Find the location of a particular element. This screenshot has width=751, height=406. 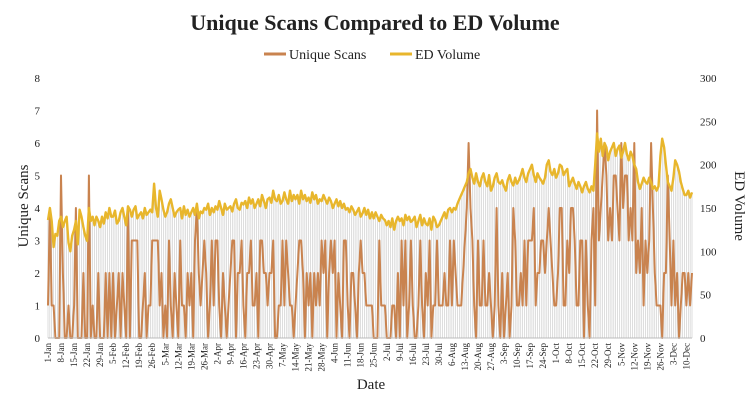

x-tick-label: 19-Feb is located at coordinates (139, 356).